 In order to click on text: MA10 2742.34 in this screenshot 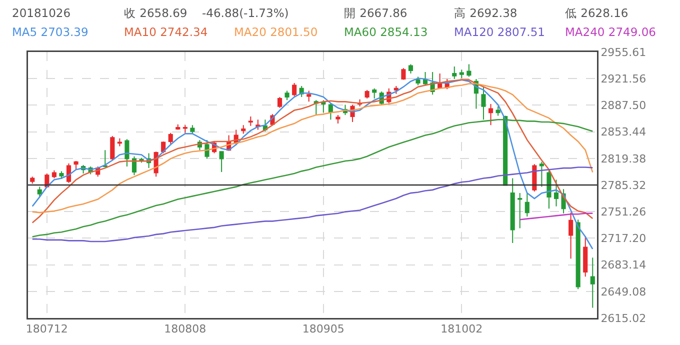, I will do `click(166, 32)`.